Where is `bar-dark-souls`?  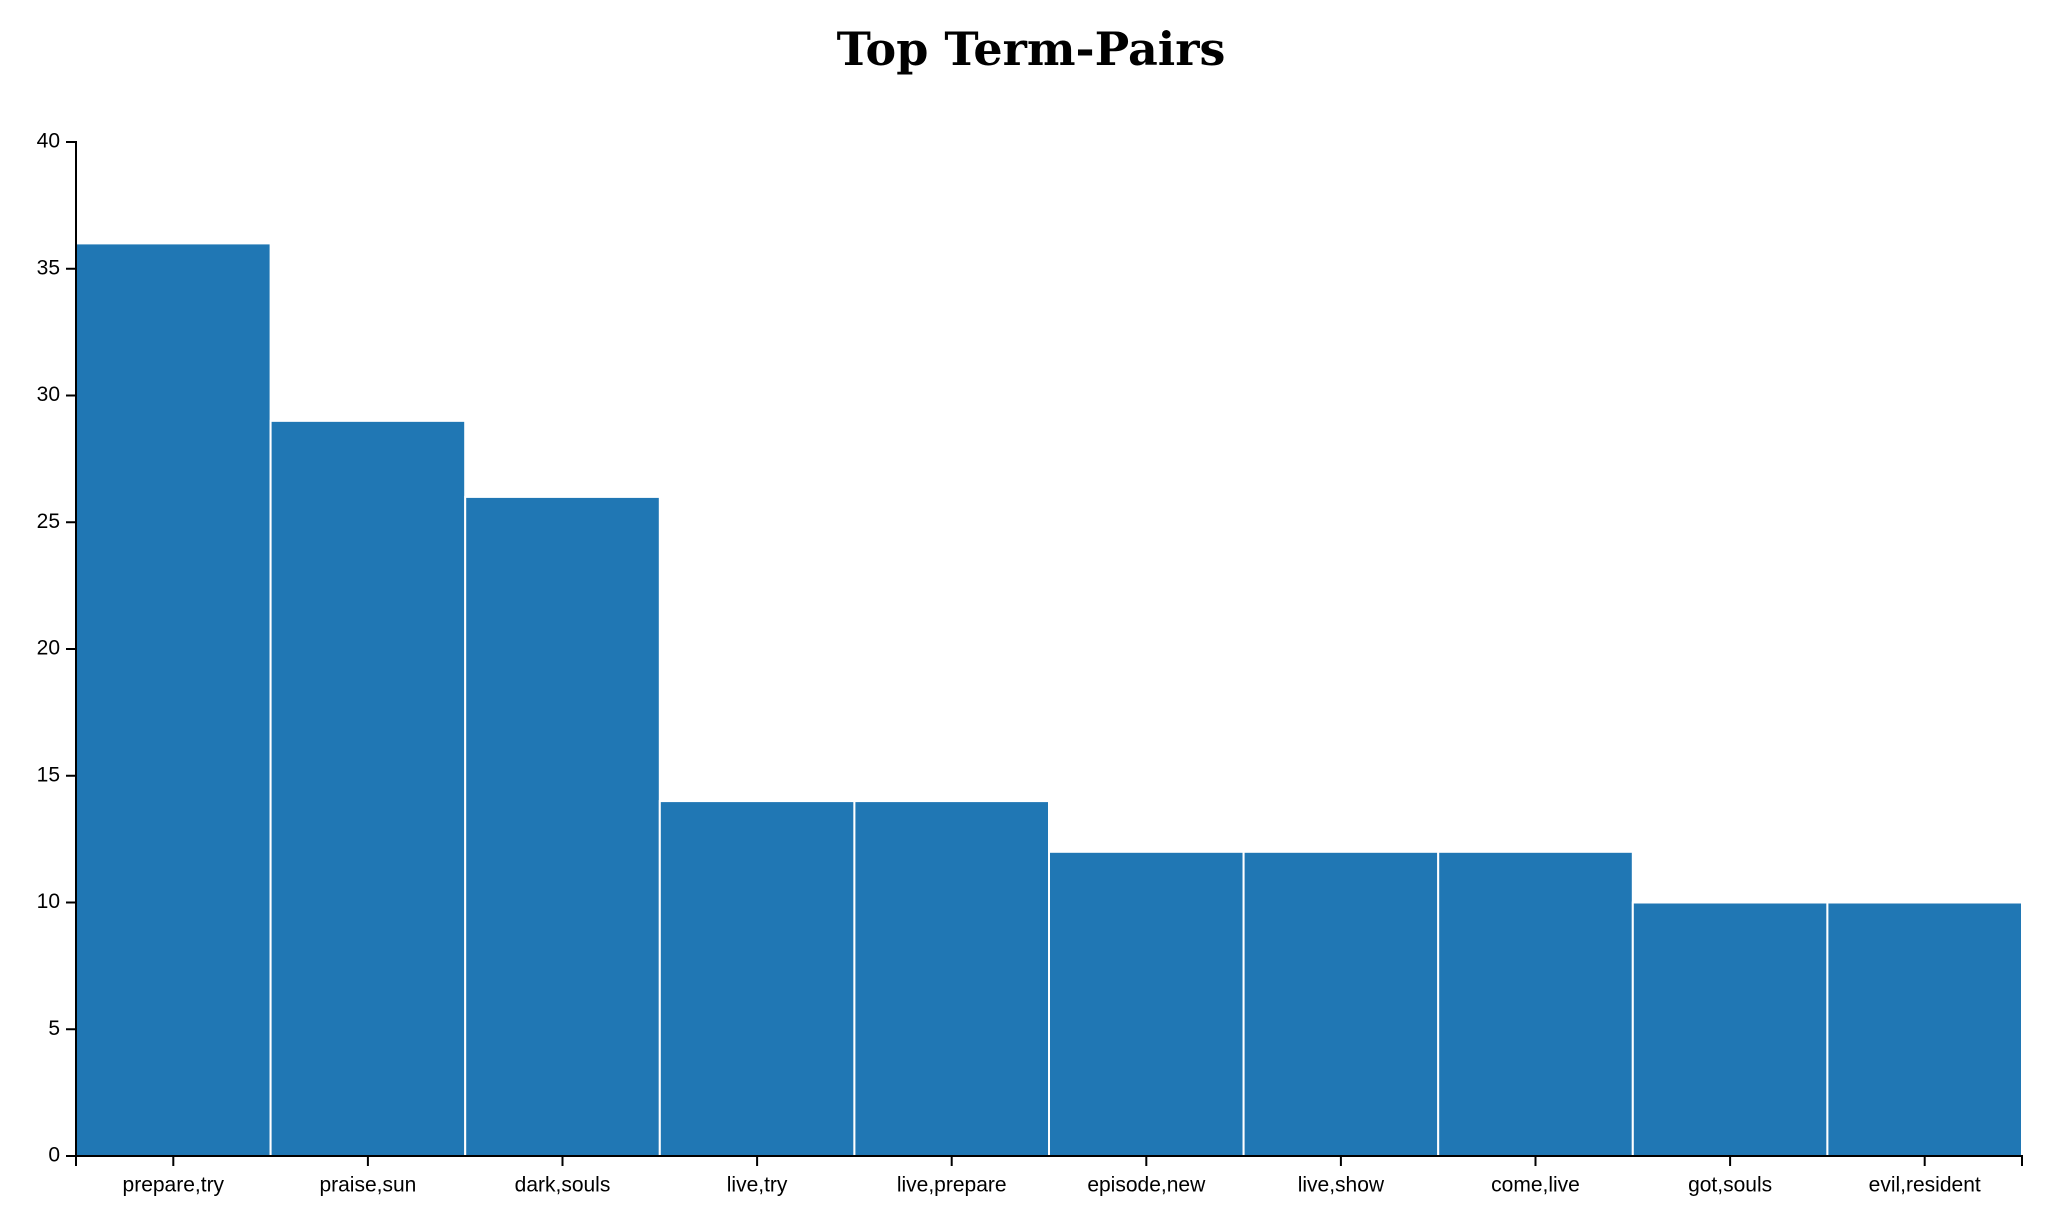 bar-dark-souls is located at coordinates (562, 826).